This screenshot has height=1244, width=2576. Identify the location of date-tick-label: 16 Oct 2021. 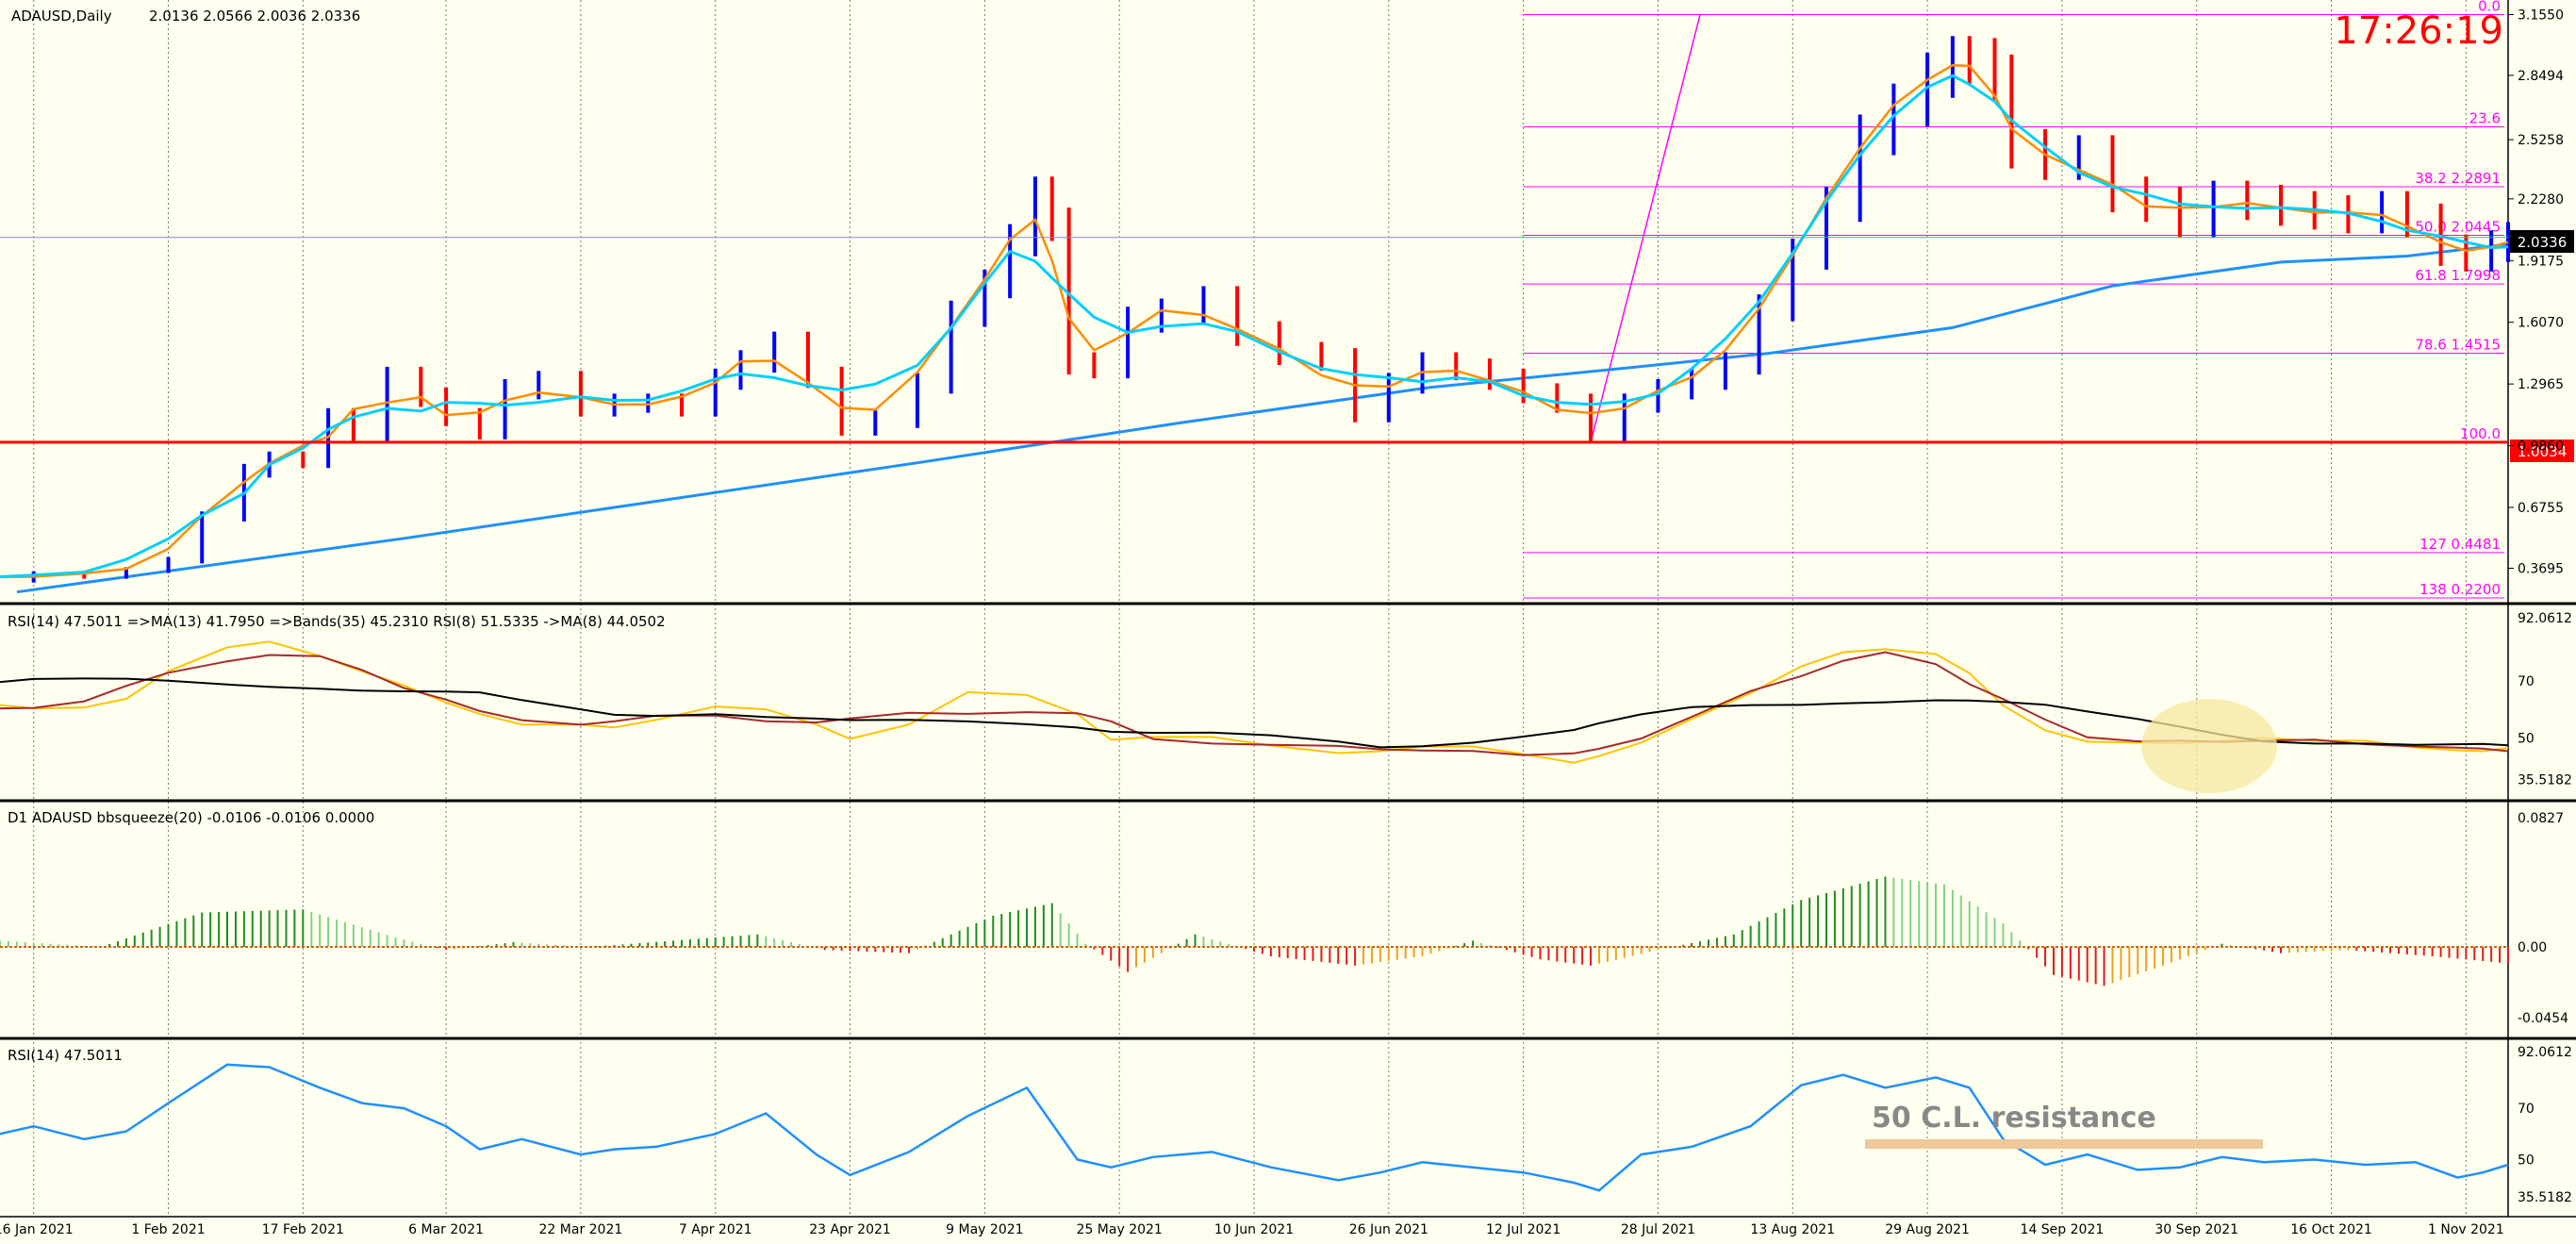
(2331, 1229).